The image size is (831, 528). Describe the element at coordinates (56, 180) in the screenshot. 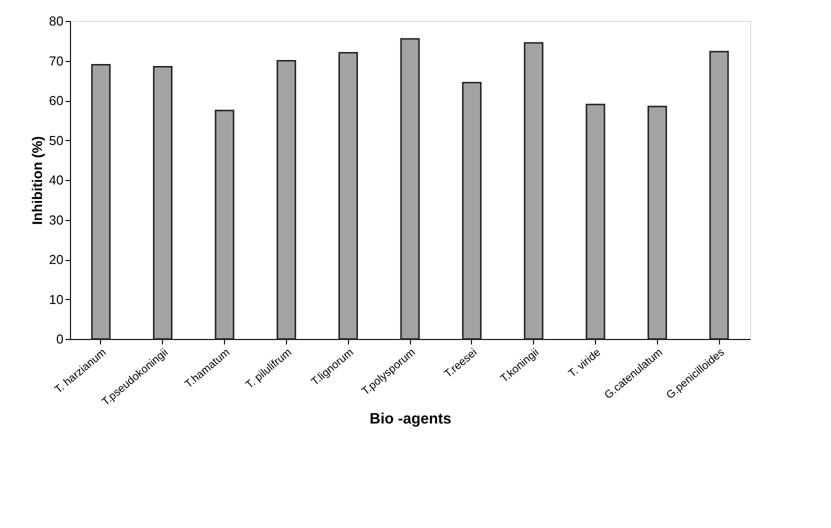

I see `y-tick-label: 40` at that location.